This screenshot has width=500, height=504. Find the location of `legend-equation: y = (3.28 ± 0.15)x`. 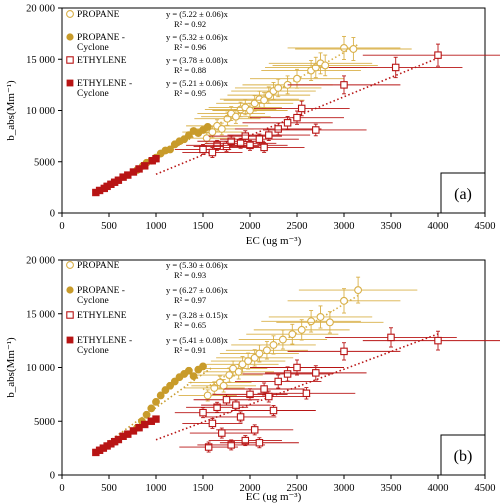

legend-equation: y = (3.28 ± 0.15)x is located at coordinates (197, 315).